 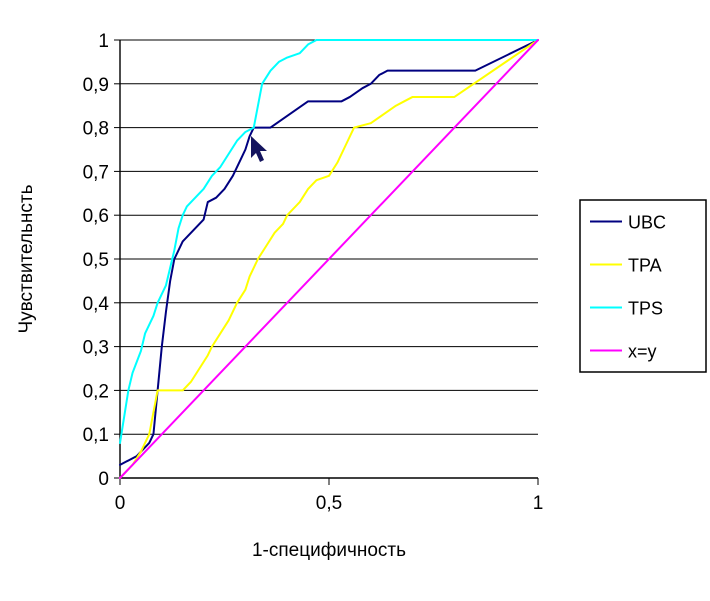 What do you see at coordinates (642, 352) in the screenshot?
I see `legend-label: x=y` at bounding box center [642, 352].